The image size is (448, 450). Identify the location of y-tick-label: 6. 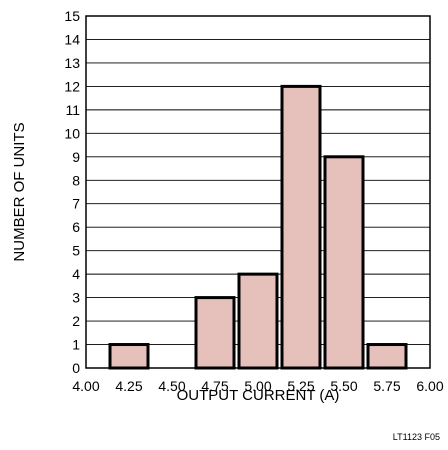
(76, 227).